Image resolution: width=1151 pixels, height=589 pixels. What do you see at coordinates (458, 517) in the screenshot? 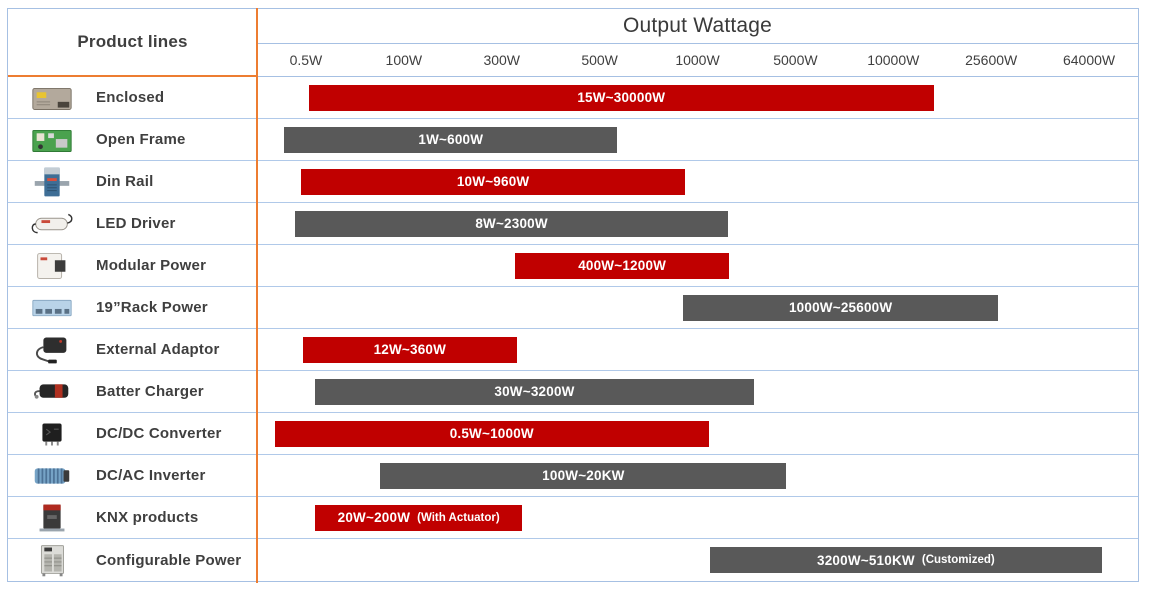
I see `wattage-range-note: (With Actuator)` at bounding box center [458, 517].